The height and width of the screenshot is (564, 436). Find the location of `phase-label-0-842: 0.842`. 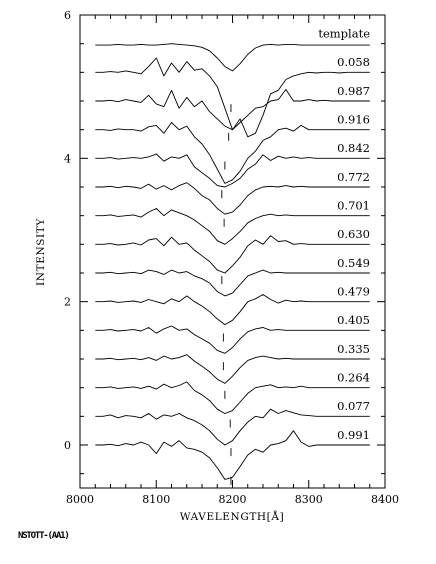

phase-label-0-842: 0.842 is located at coordinates (353, 148).